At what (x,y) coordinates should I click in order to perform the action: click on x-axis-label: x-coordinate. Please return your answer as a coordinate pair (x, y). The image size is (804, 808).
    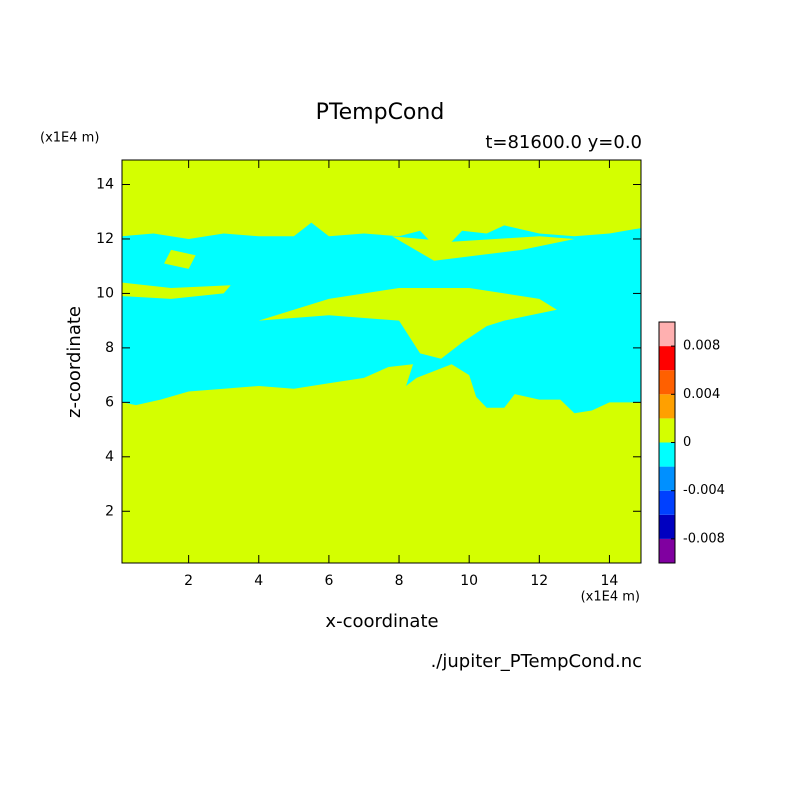
    Looking at the image, I should click on (381, 621).